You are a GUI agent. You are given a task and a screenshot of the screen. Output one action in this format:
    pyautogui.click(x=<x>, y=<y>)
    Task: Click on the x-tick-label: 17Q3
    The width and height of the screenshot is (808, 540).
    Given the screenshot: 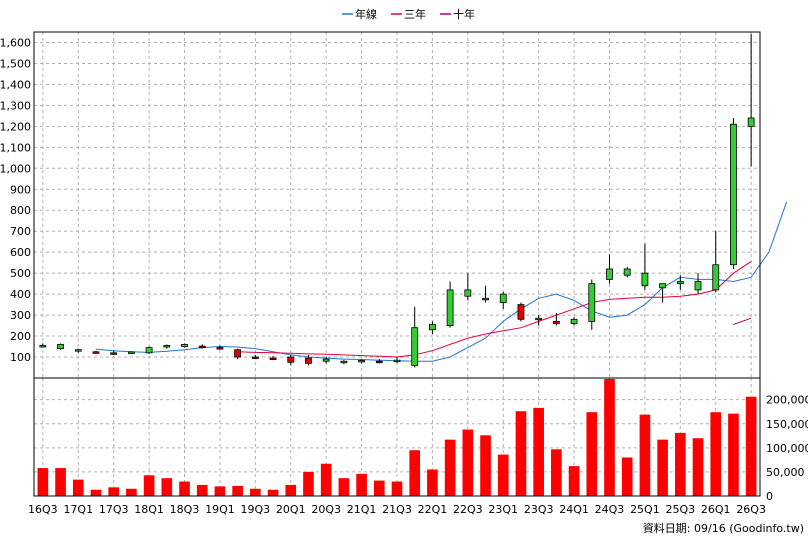 What is the action you would take?
    pyautogui.click(x=114, y=509)
    